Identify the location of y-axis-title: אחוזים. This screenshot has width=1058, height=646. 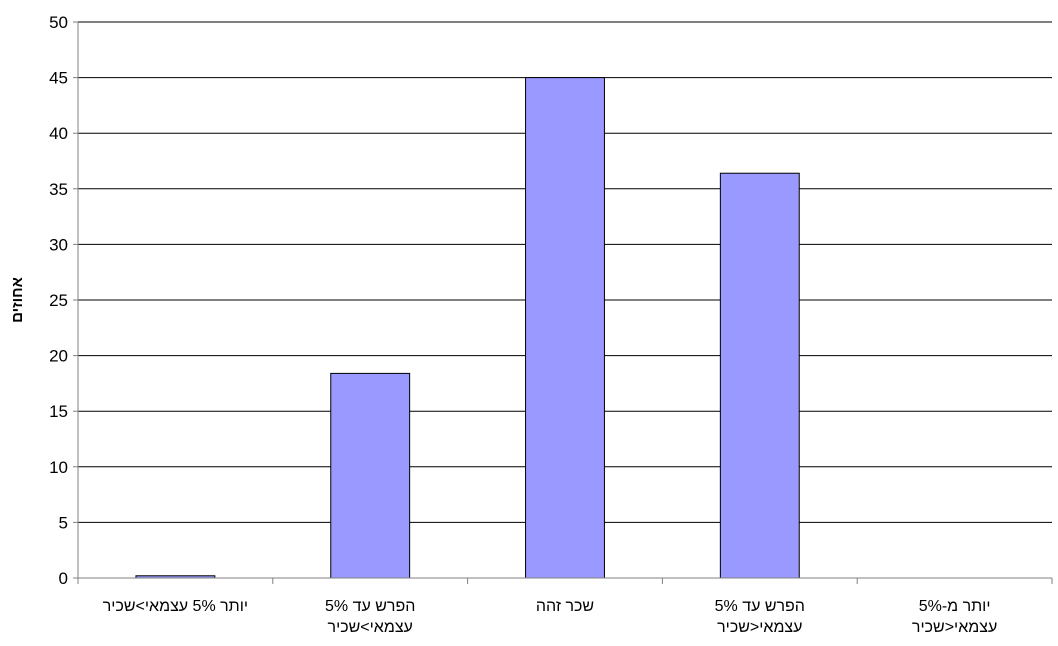
(17, 300).